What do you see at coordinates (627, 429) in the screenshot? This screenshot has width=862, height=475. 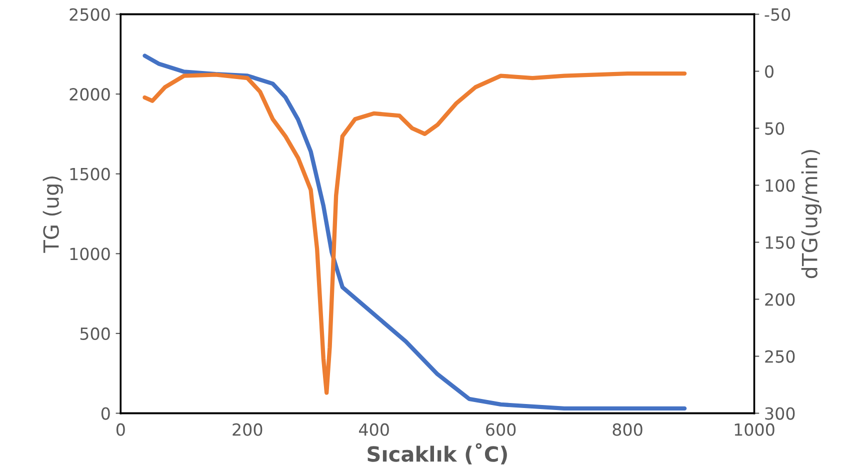 I see `x-tick-label: 800` at bounding box center [627, 429].